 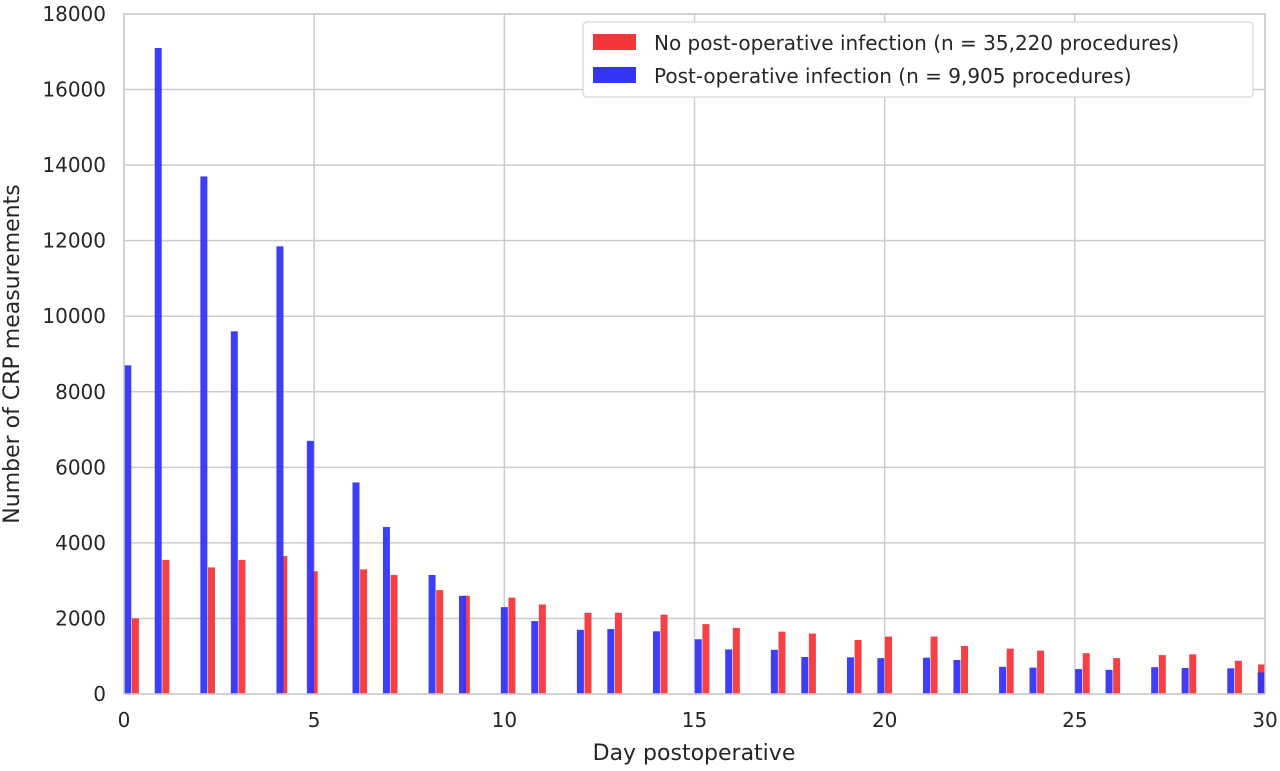 What do you see at coordinates (80, 618) in the screenshot?
I see `y-tick-label: 2000` at bounding box center [80, 618].